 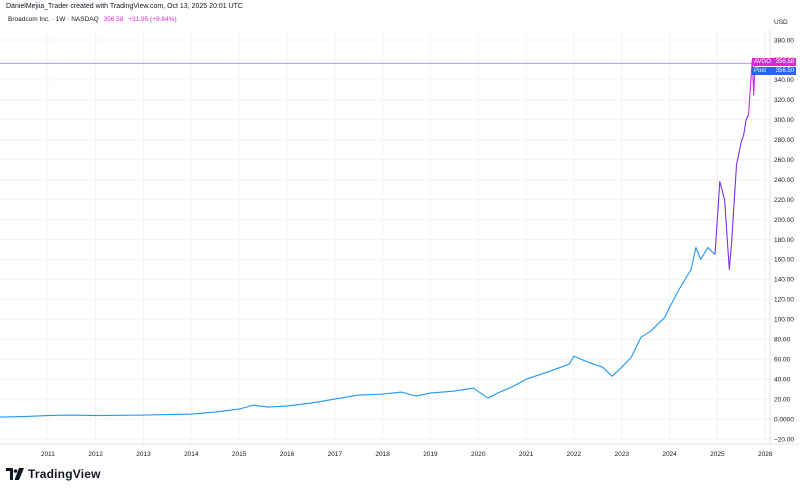 What do you see at coordinates (784, 200) in the screenshot?
I see `y-tick-label: 220.00` at bounding box center [784, 200].